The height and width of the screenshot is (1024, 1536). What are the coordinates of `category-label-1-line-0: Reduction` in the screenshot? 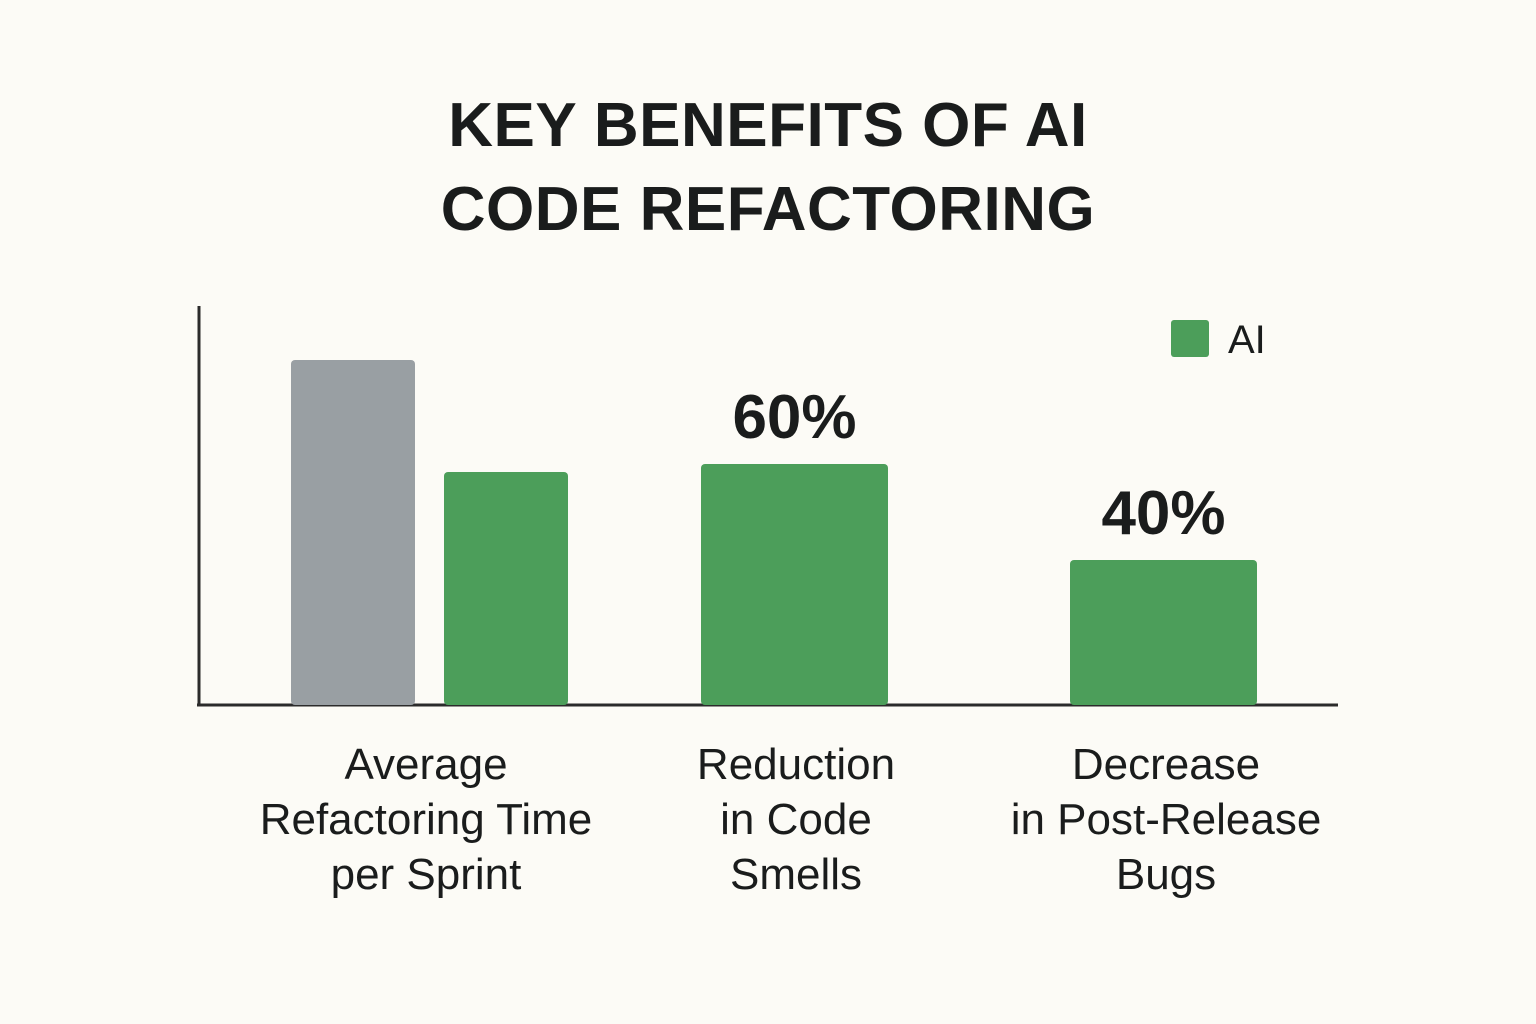 It's located at (796, 764).